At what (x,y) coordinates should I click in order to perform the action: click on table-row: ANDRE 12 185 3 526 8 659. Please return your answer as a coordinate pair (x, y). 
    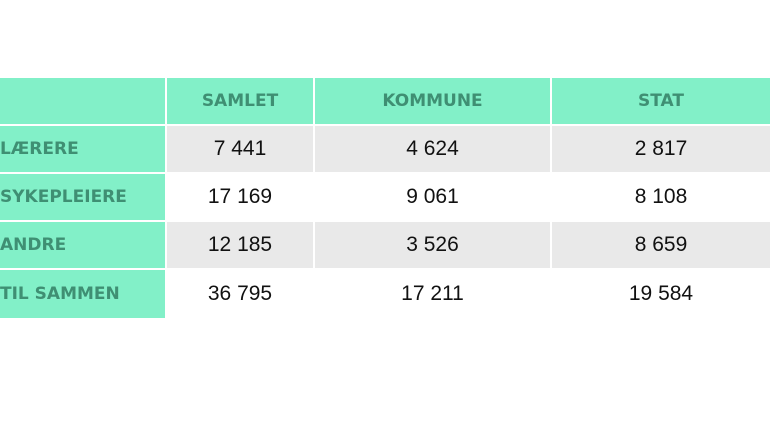
    Looking at the image, I should click on (385, 246).